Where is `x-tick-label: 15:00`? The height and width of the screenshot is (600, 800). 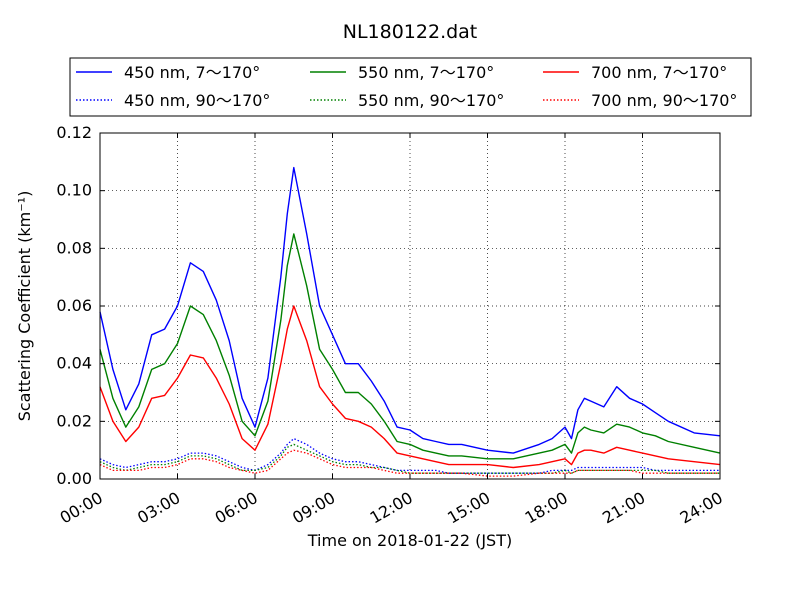
x-tick-label: 15:00 is located at coordinates (468, 508).